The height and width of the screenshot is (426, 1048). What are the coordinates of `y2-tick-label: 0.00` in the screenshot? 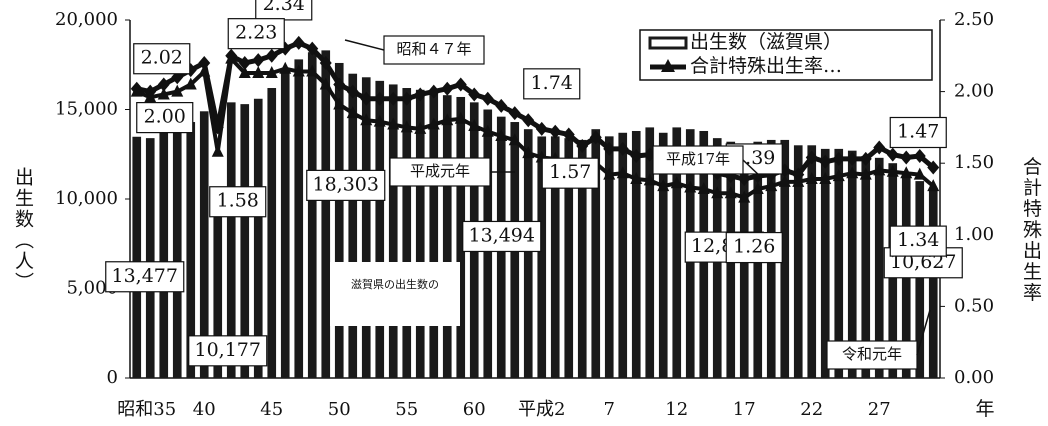 It's located at (974, 377).